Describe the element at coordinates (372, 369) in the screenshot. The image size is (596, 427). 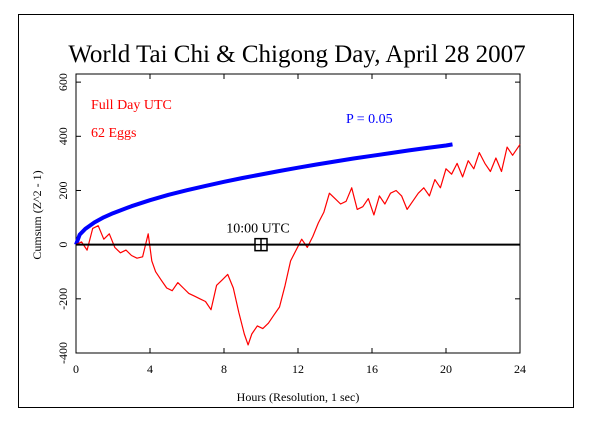
I see `x-tick-label: 16` at that location.